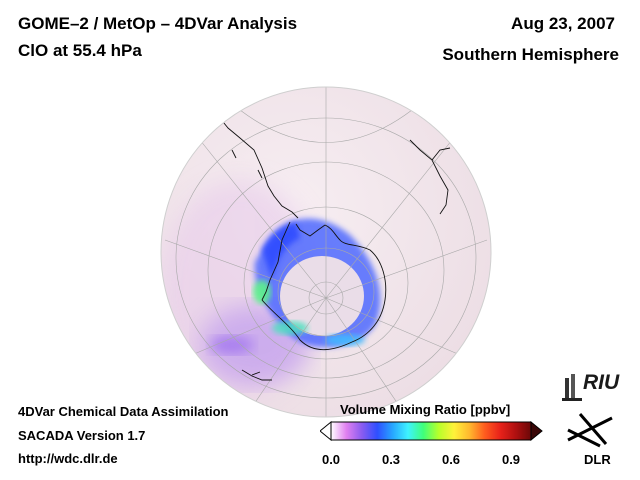 This screenshot has height=480, width=640. Describe the element at coordinates (326, 431) in the screenshot. I see `colorbar-under-arrow` at that location.